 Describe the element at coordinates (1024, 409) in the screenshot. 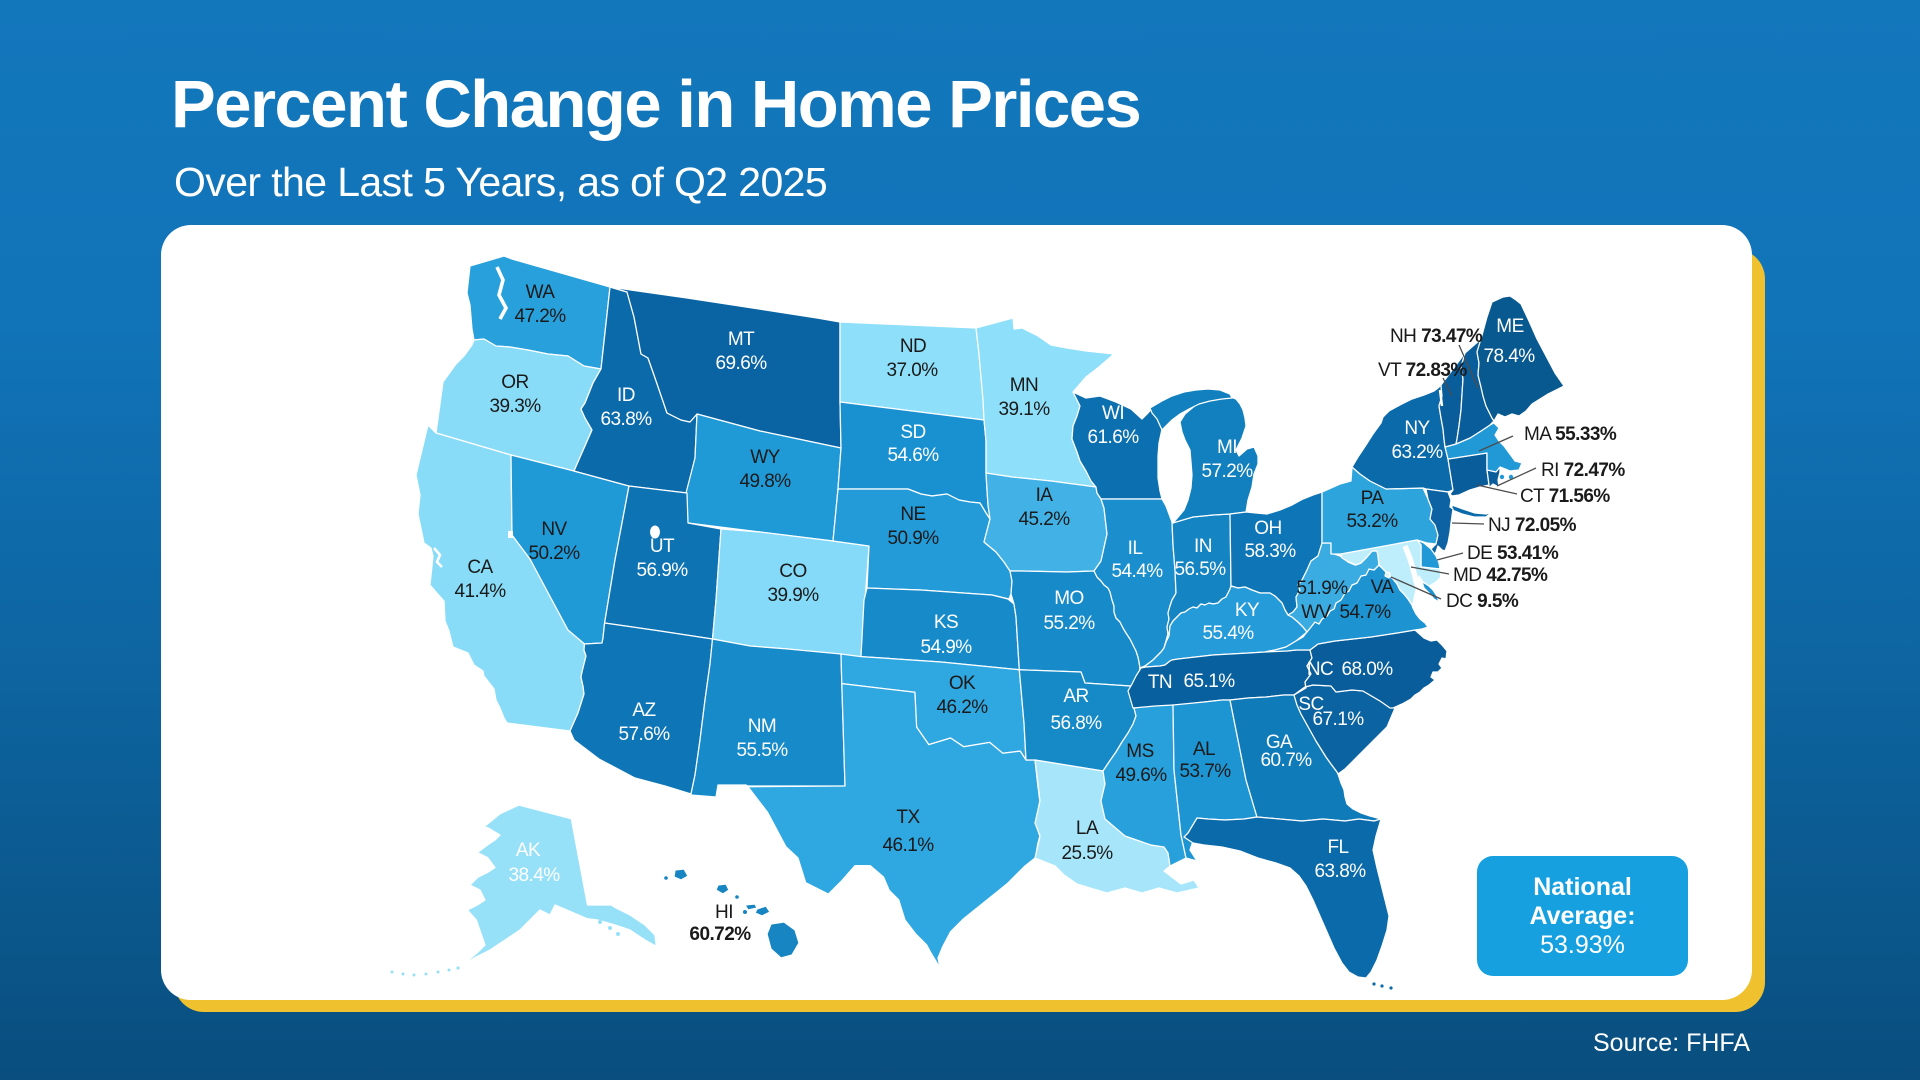

I see `svg-text: 39.1%` at that location.